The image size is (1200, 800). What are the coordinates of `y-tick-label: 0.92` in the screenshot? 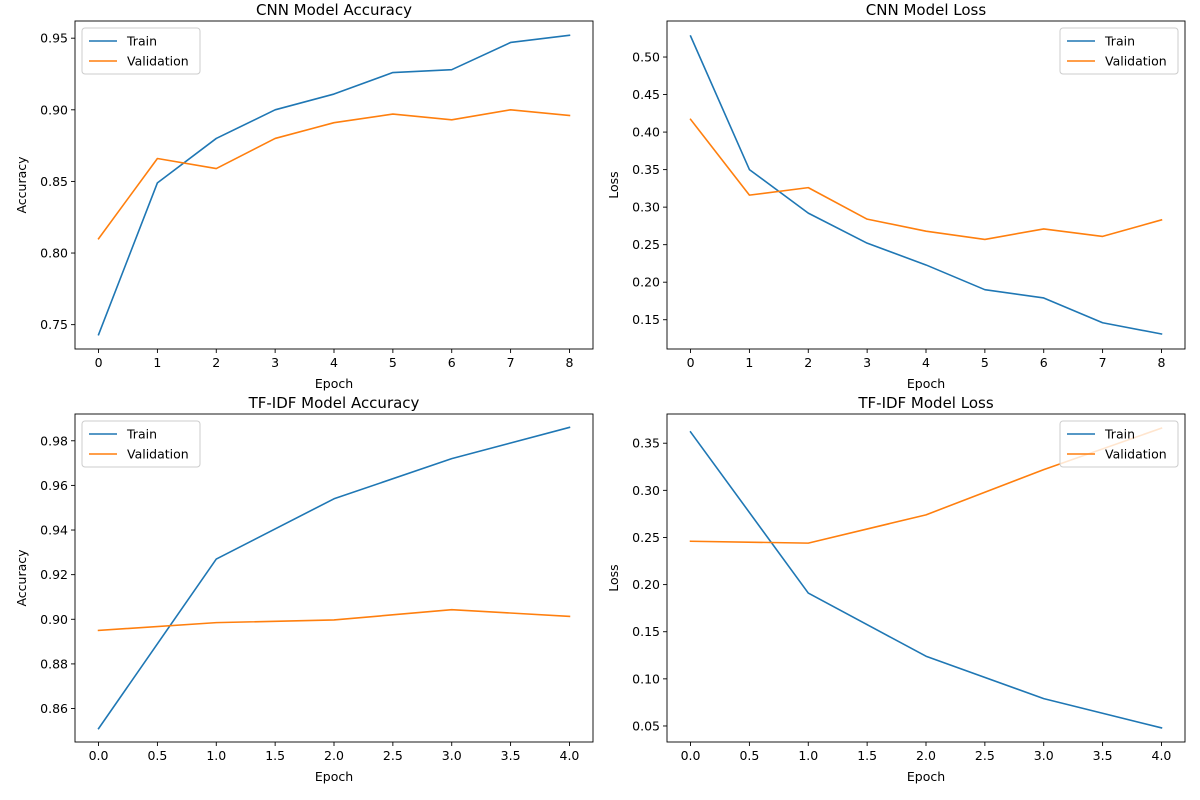 It's located at (54, 574).